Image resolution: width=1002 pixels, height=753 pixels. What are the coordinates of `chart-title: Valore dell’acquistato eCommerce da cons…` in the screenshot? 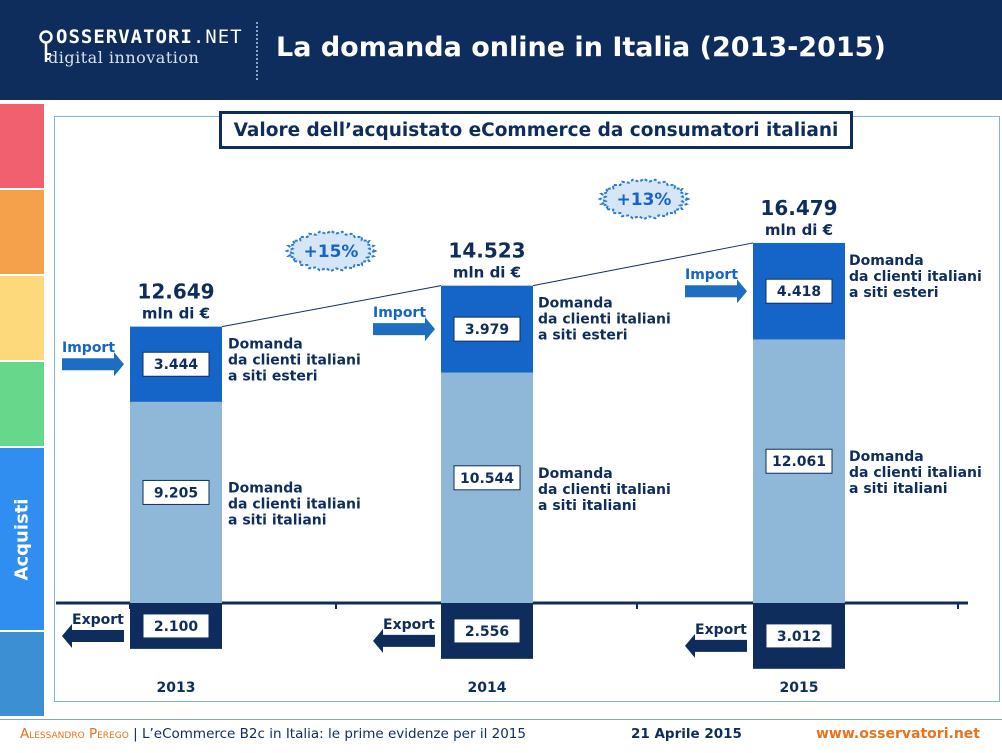 It's located at (536, 130).